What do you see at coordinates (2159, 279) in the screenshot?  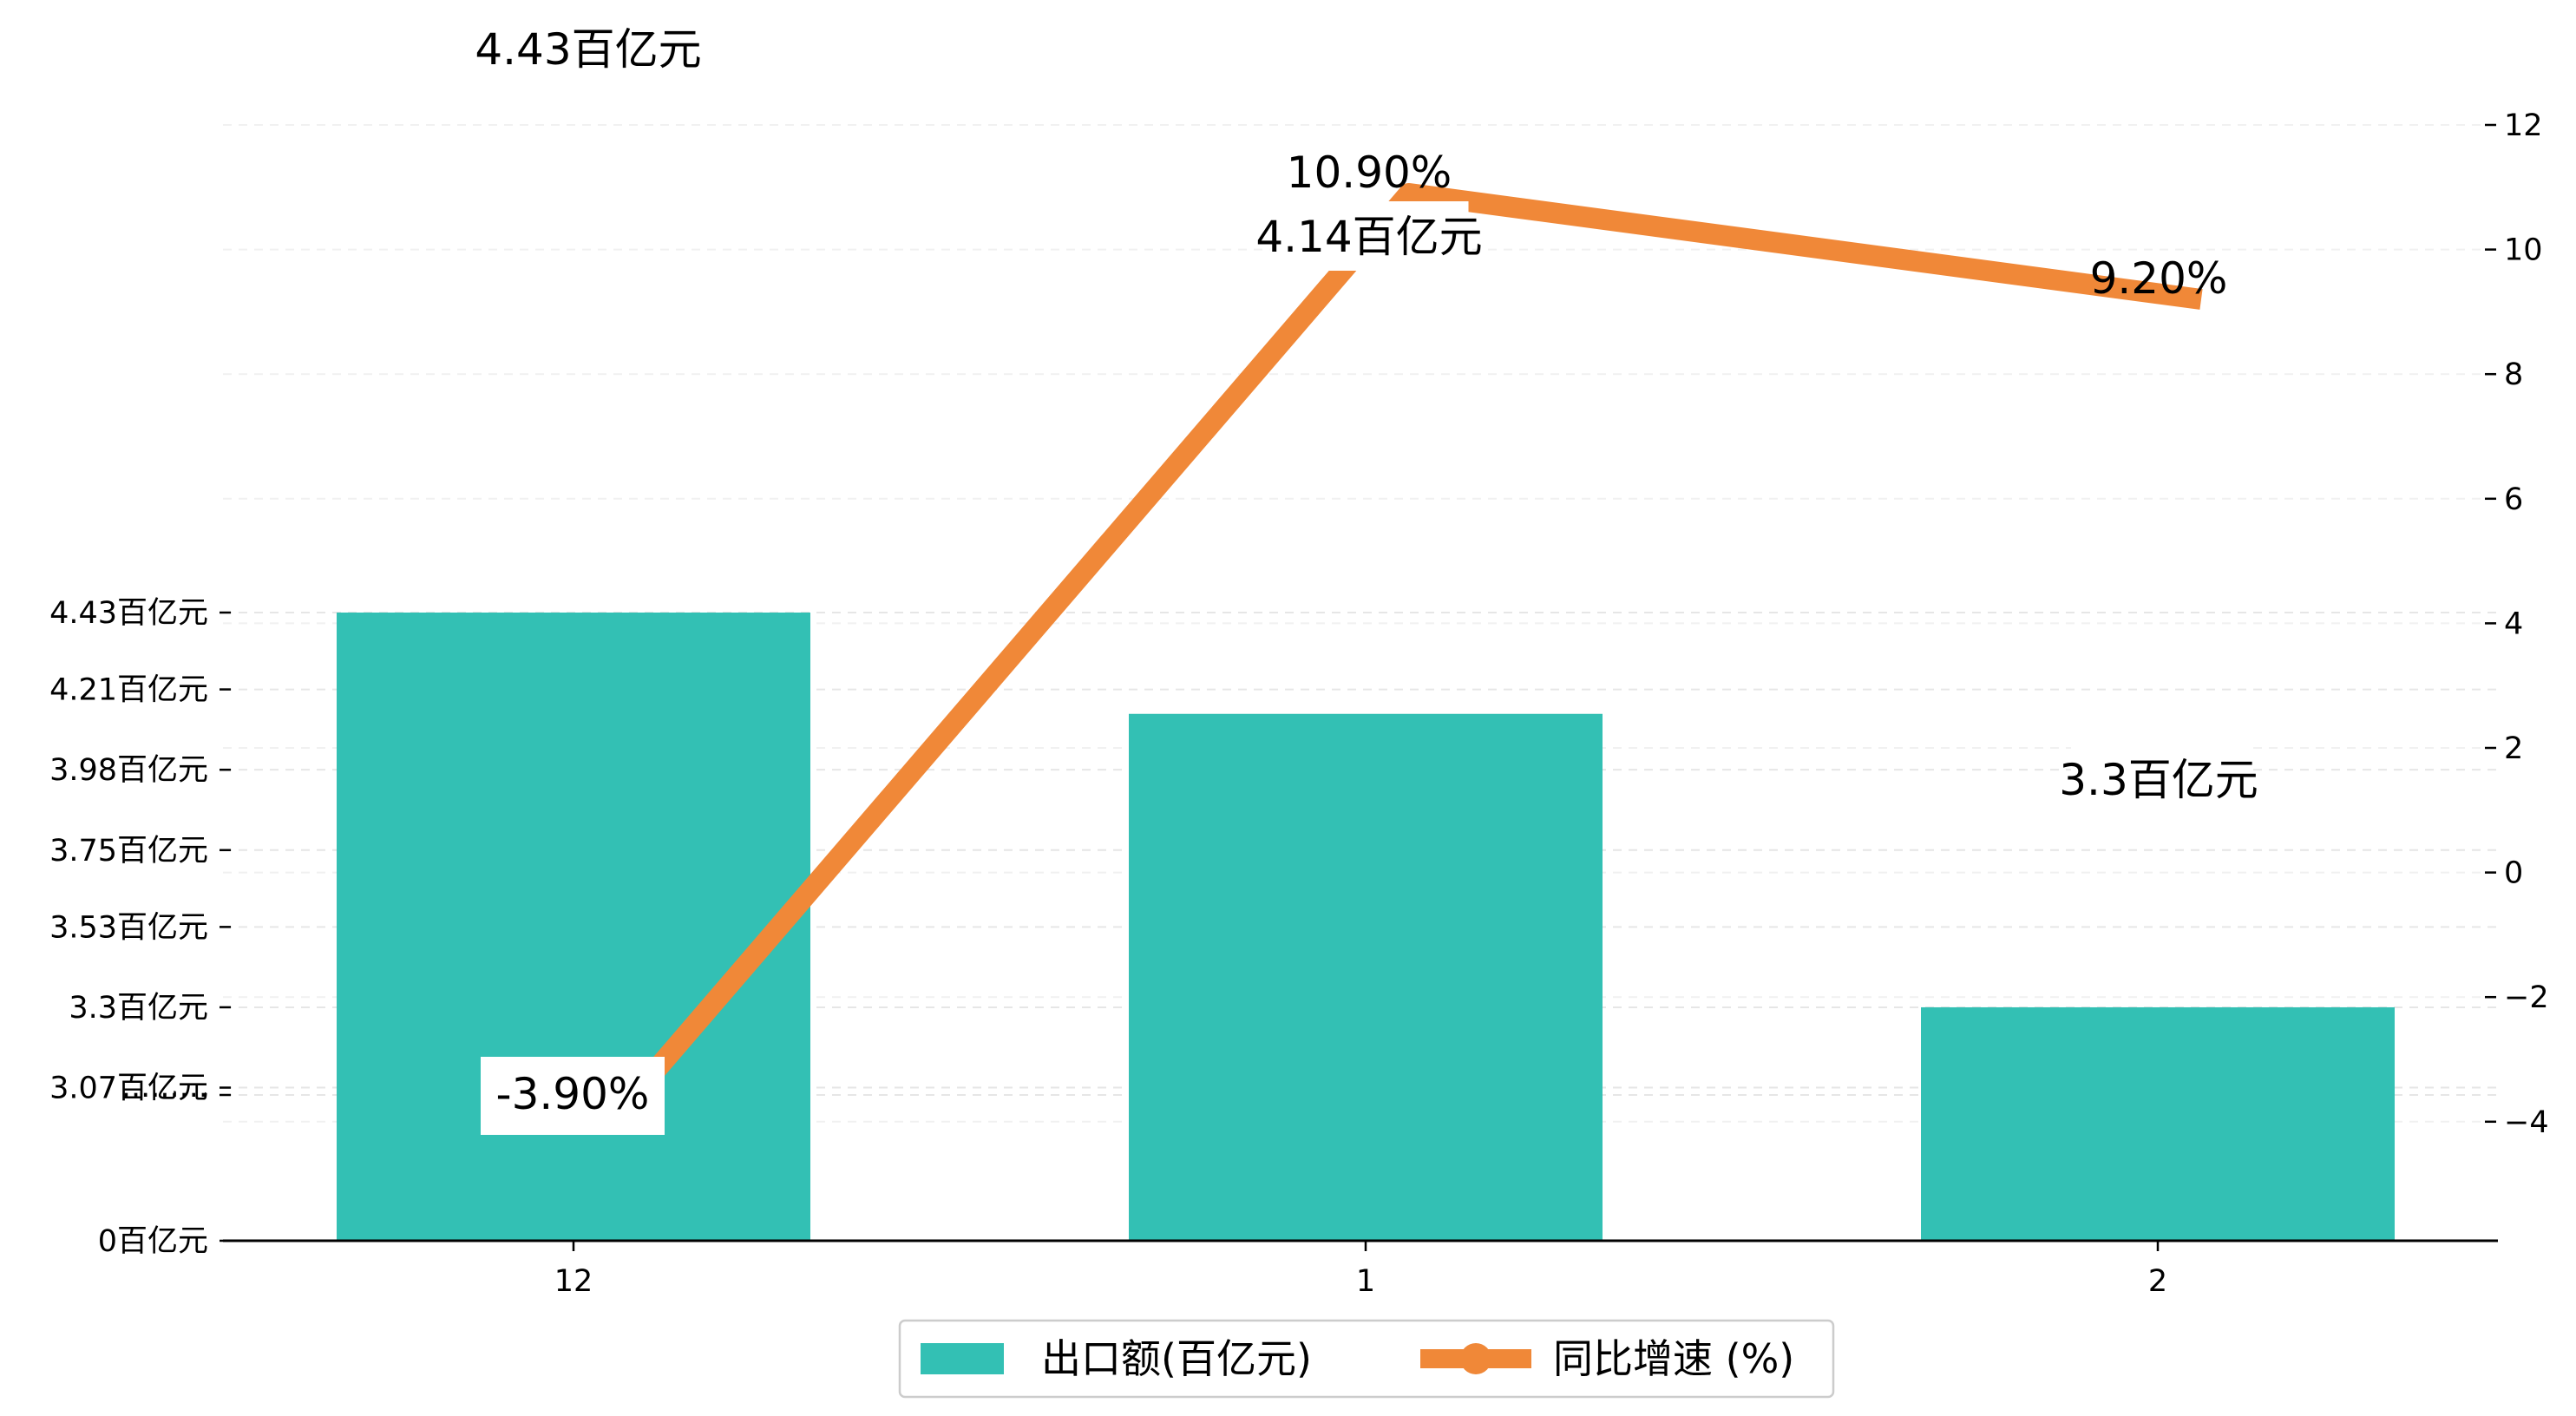 I see `line-value-label: 9.20%` at bounding box center [2159, 279].